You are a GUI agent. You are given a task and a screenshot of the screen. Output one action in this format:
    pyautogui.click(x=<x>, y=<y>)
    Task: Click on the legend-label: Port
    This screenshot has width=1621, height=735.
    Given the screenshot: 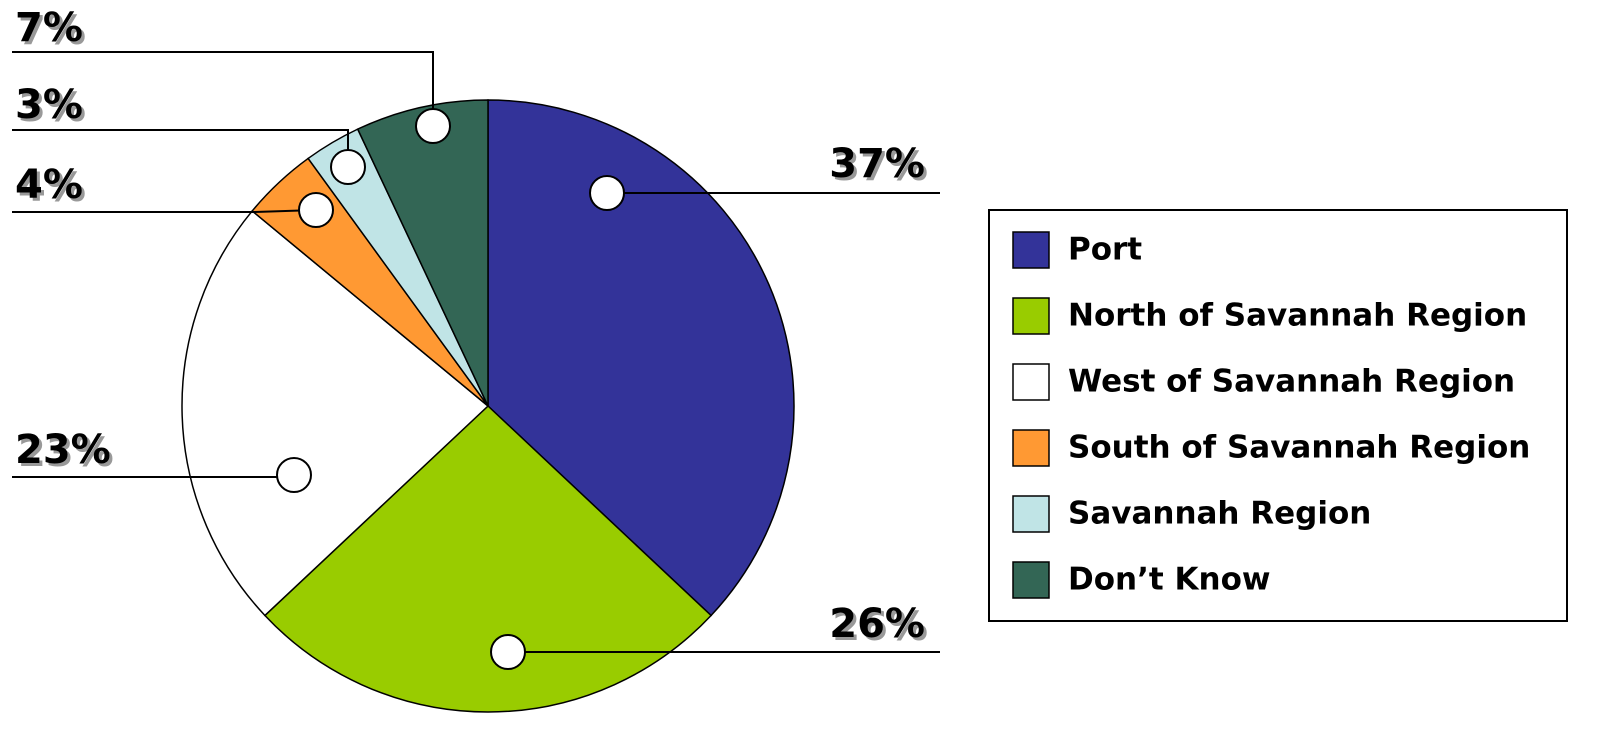 What is the action you would take?
    pyautogui.click(x=1105, y=250)
    